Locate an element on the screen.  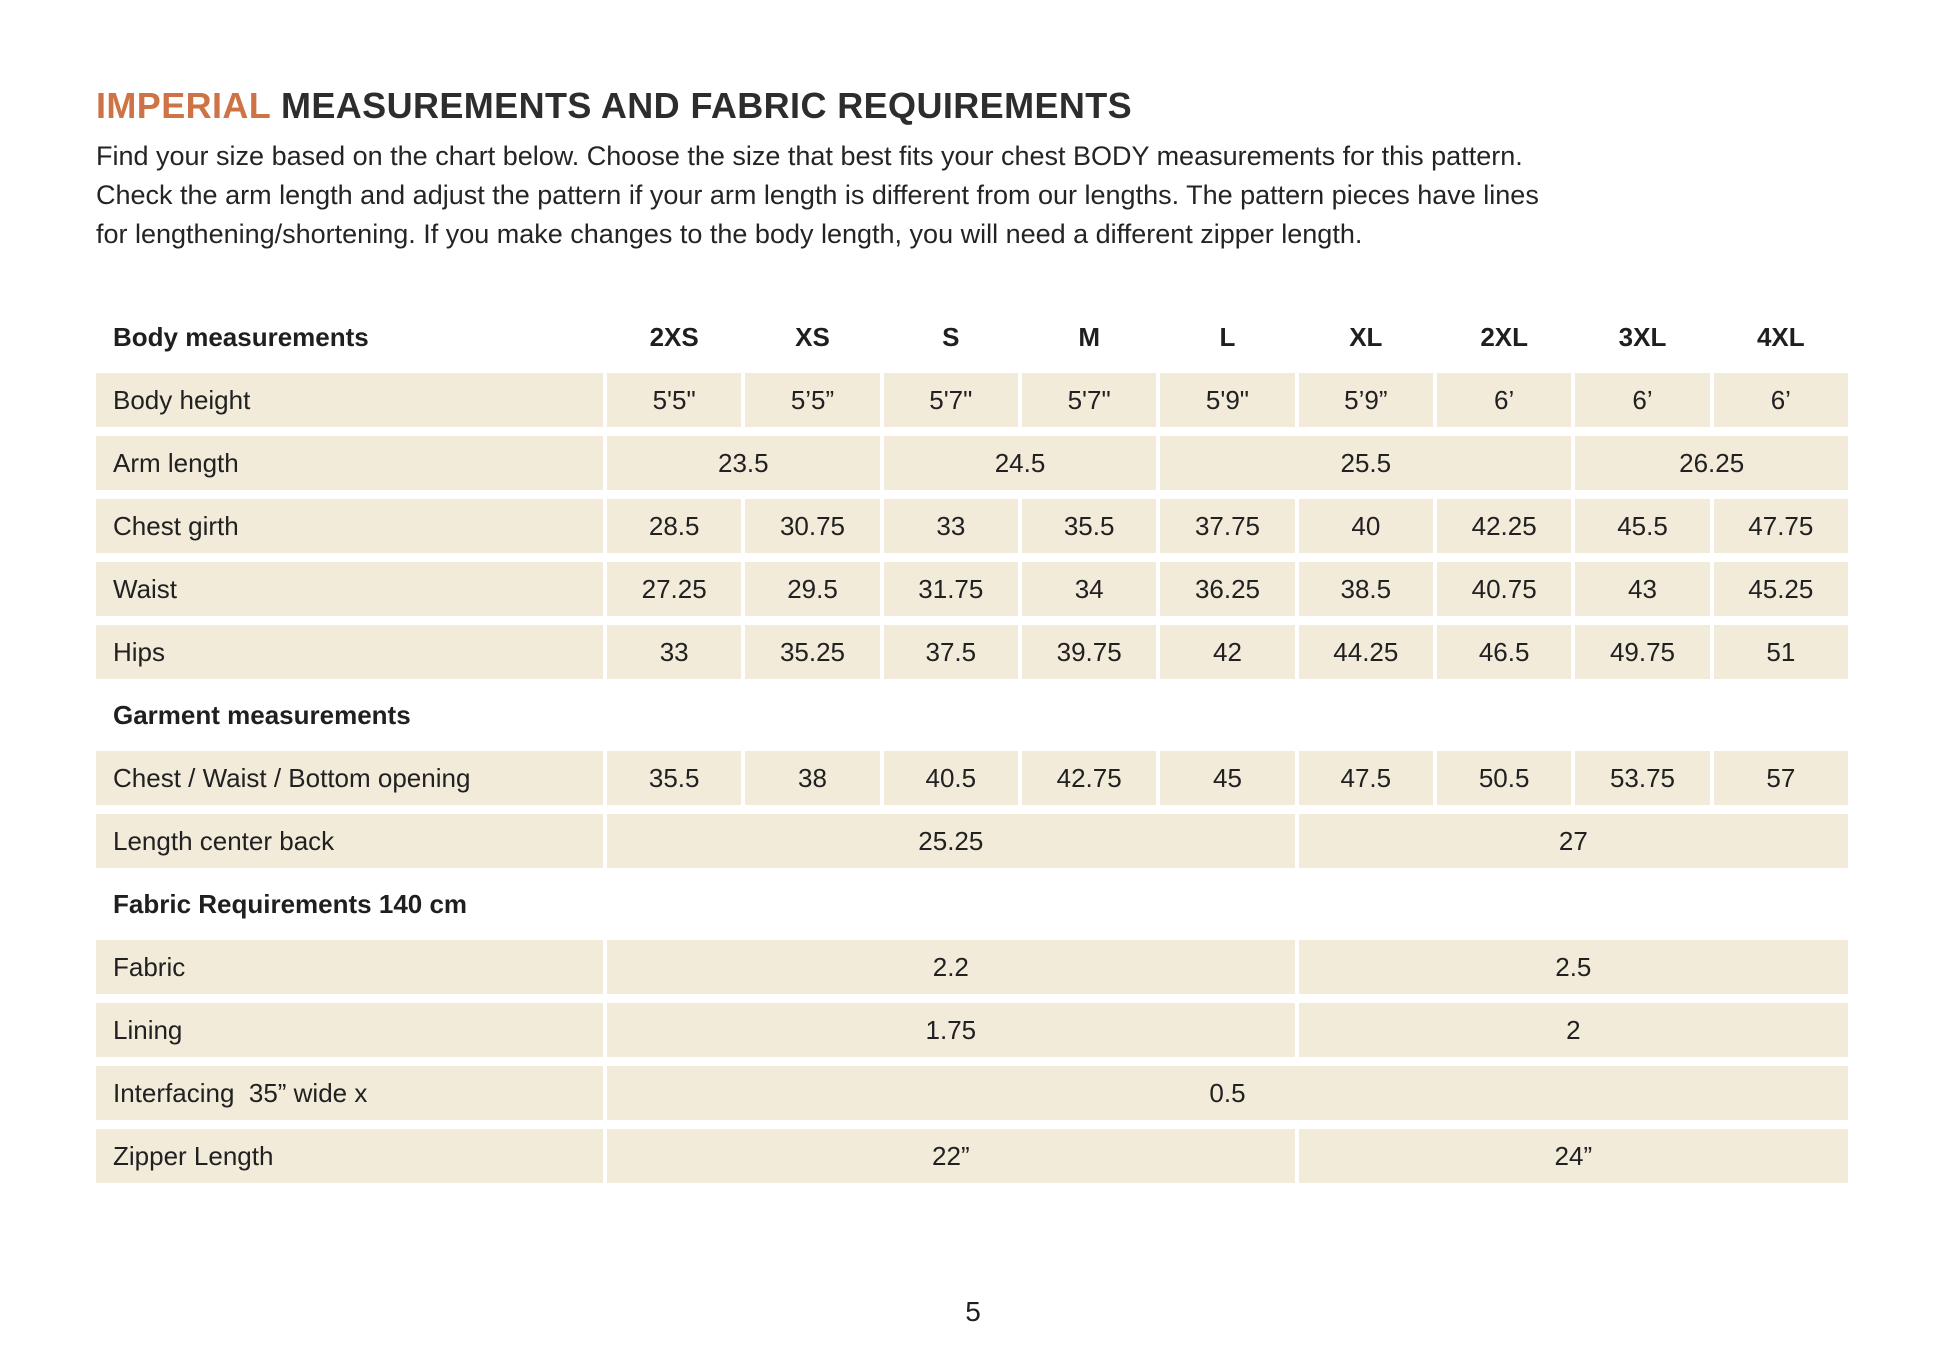
table-row: Fabric 2.2 2.5 is located at coordinates (972, 967).